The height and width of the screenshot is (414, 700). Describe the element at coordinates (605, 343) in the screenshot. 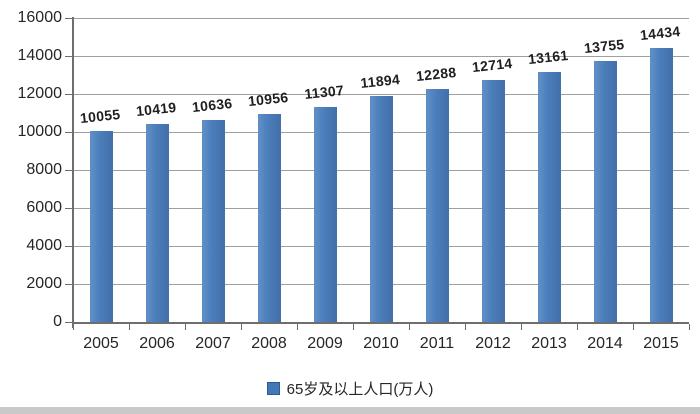

I see `x-tick-label: 2014` at that location.